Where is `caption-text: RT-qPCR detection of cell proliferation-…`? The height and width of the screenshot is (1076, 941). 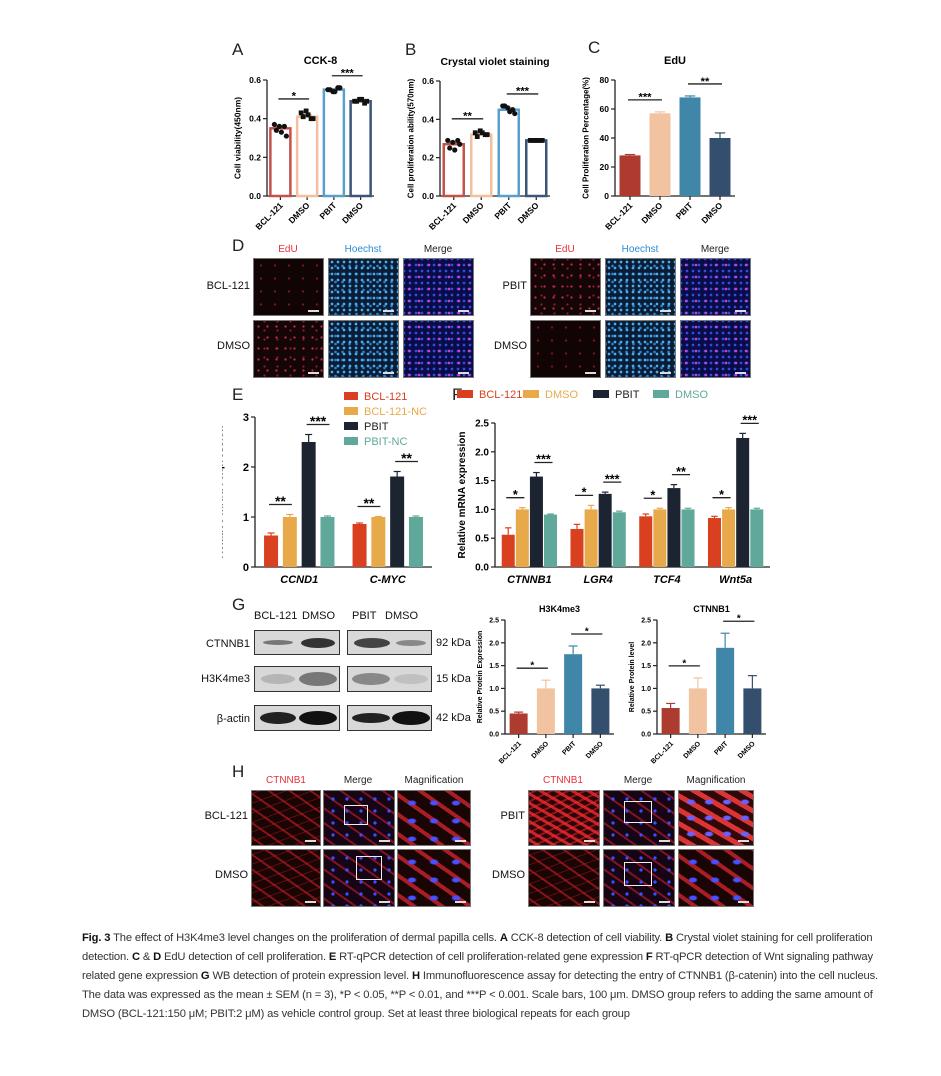 caption-text: RT-qPCR detection of cell proliferation-… is located at coordinates (491, 957).